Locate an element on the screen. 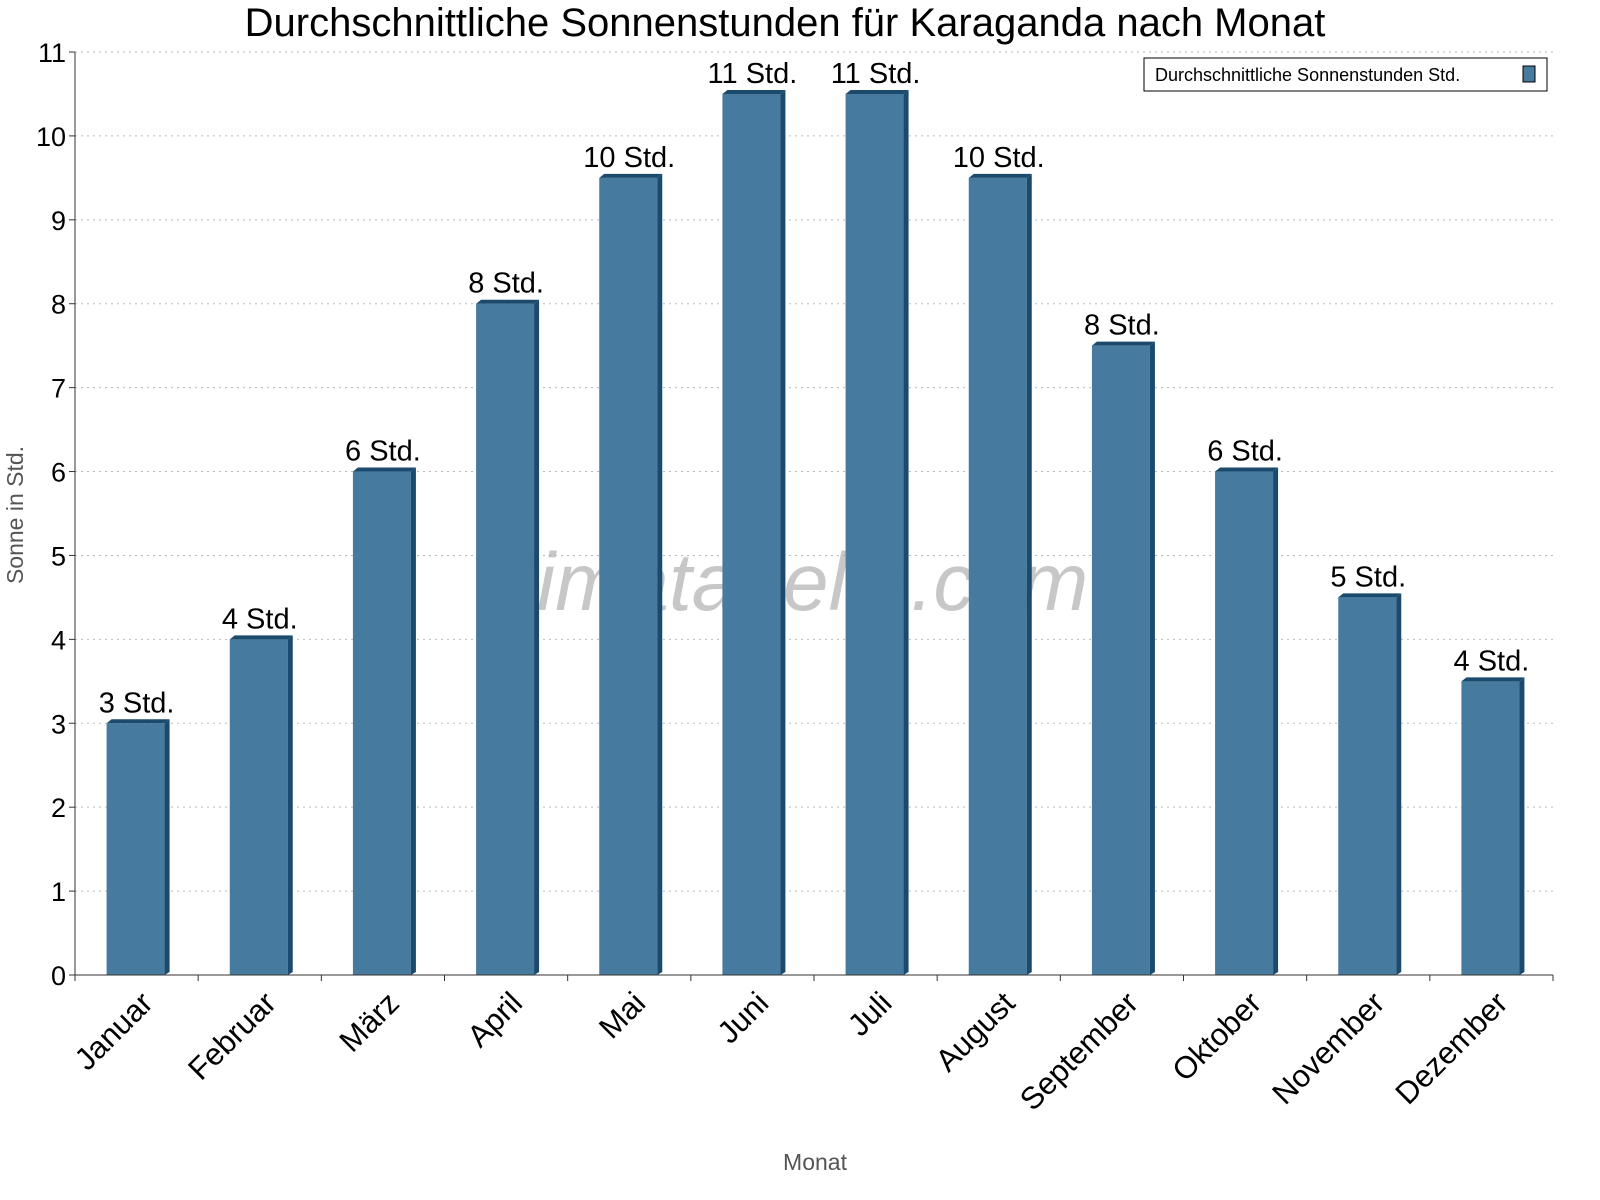 The image size is (1600, 1200). y-tick-label: 0 is located at coordinates (58, 976).